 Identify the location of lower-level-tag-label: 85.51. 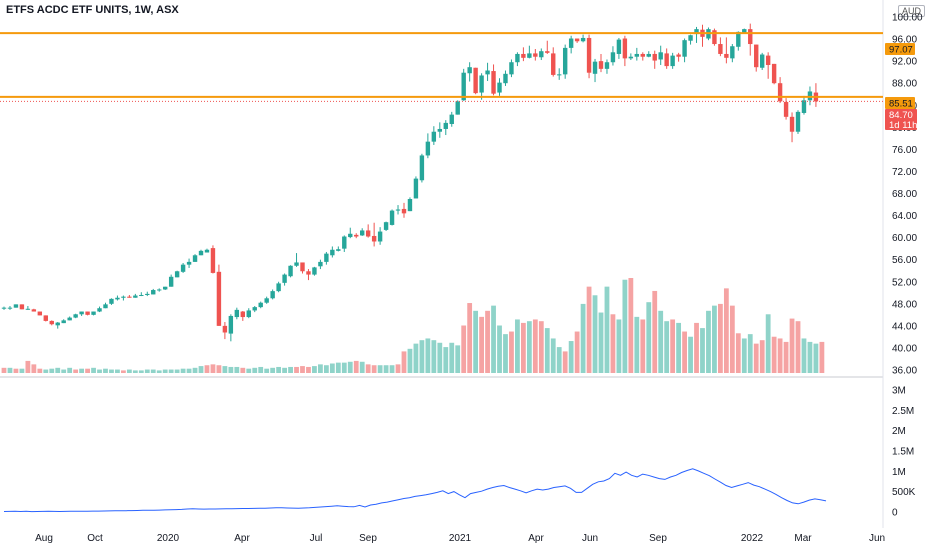
(901, 104).